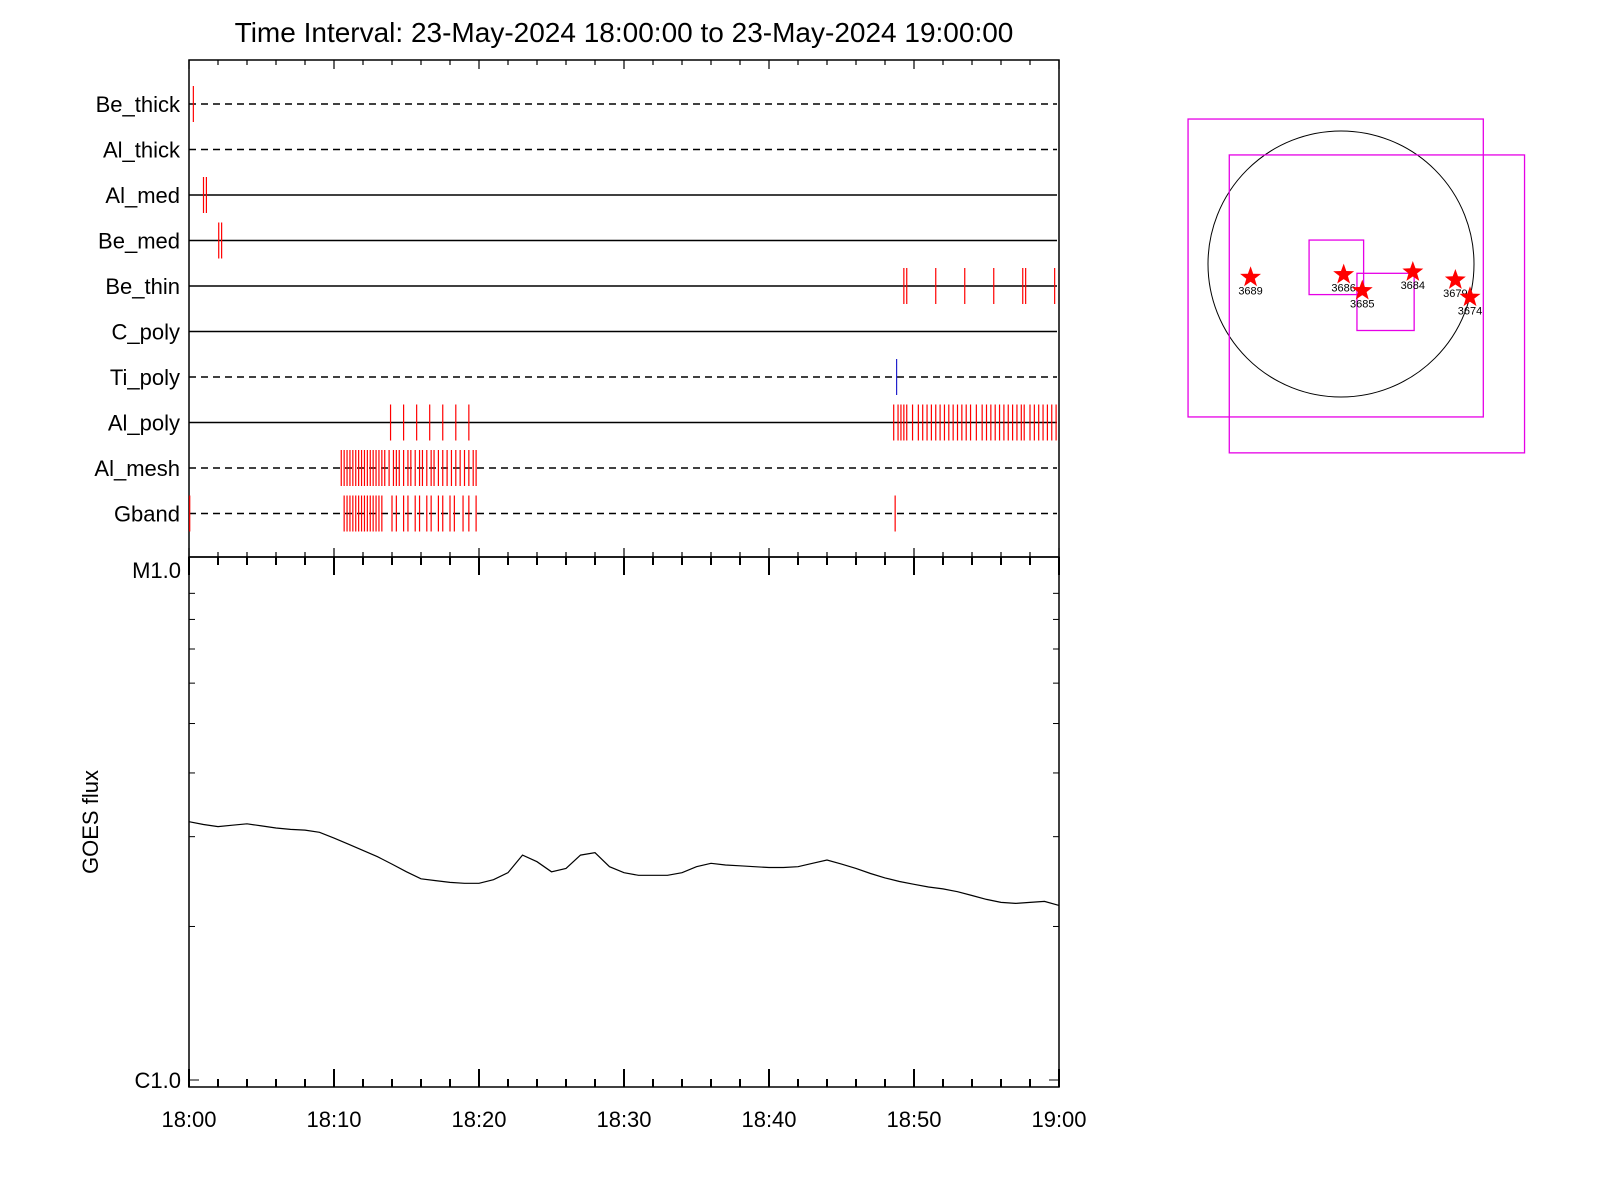 This screenshot has height=1200, width=1600. Describe the element at coordinates (188, 1119) in the screenshot. I see `x-tick-label: 18:00` at that location.